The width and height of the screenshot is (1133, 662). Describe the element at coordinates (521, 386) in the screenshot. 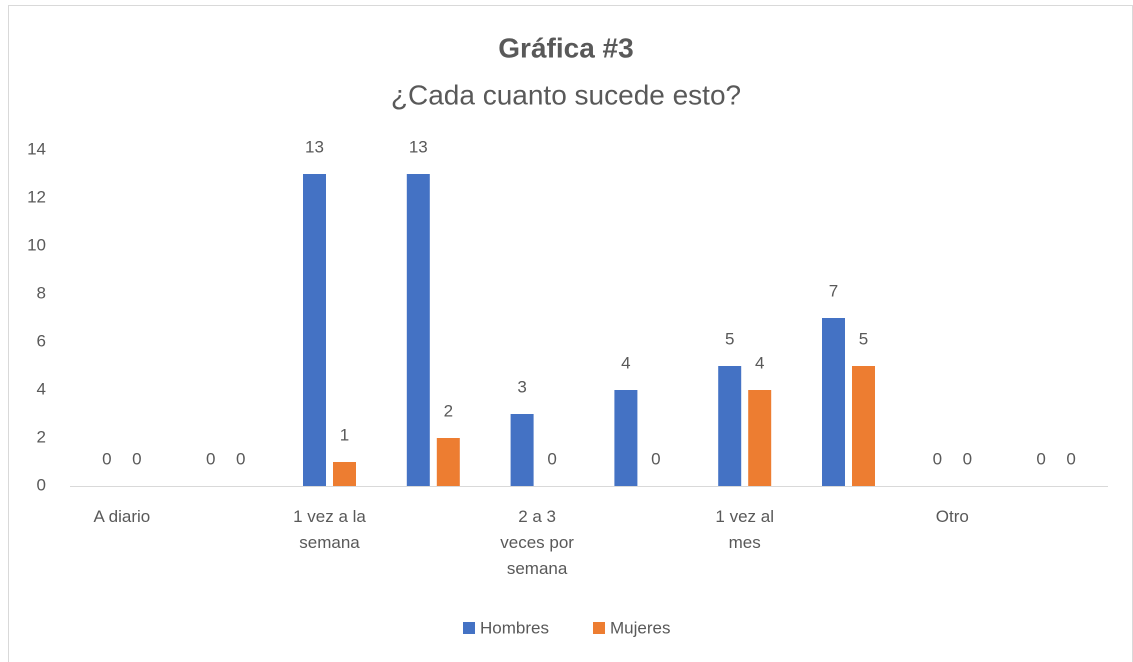

I see `data-label: 3` at that location.